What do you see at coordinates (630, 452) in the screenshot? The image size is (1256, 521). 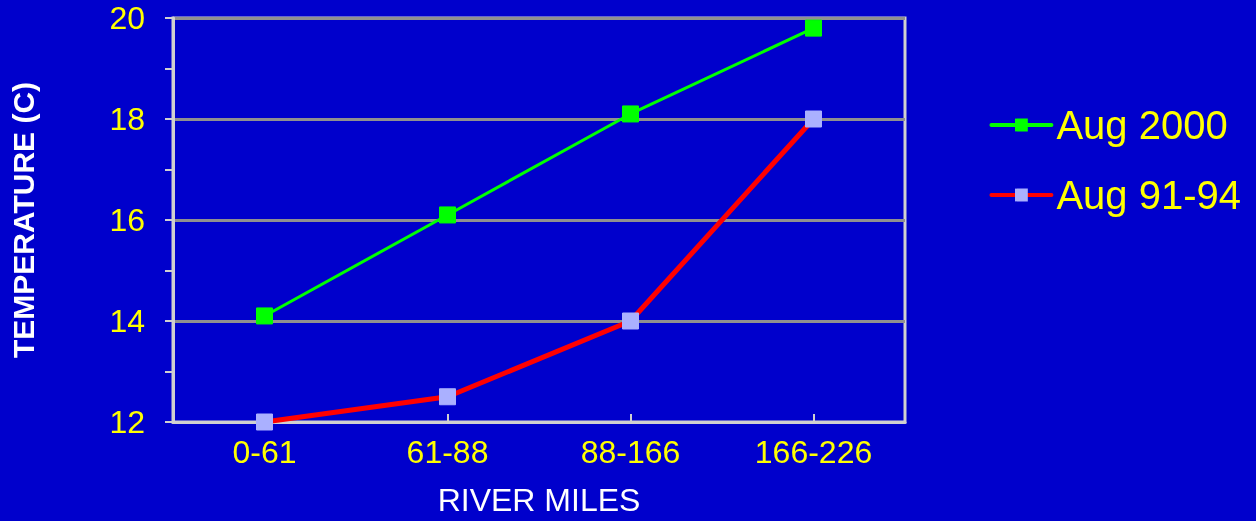 I see `x-tick-label: 88-166` at bounding box center [630, 452].